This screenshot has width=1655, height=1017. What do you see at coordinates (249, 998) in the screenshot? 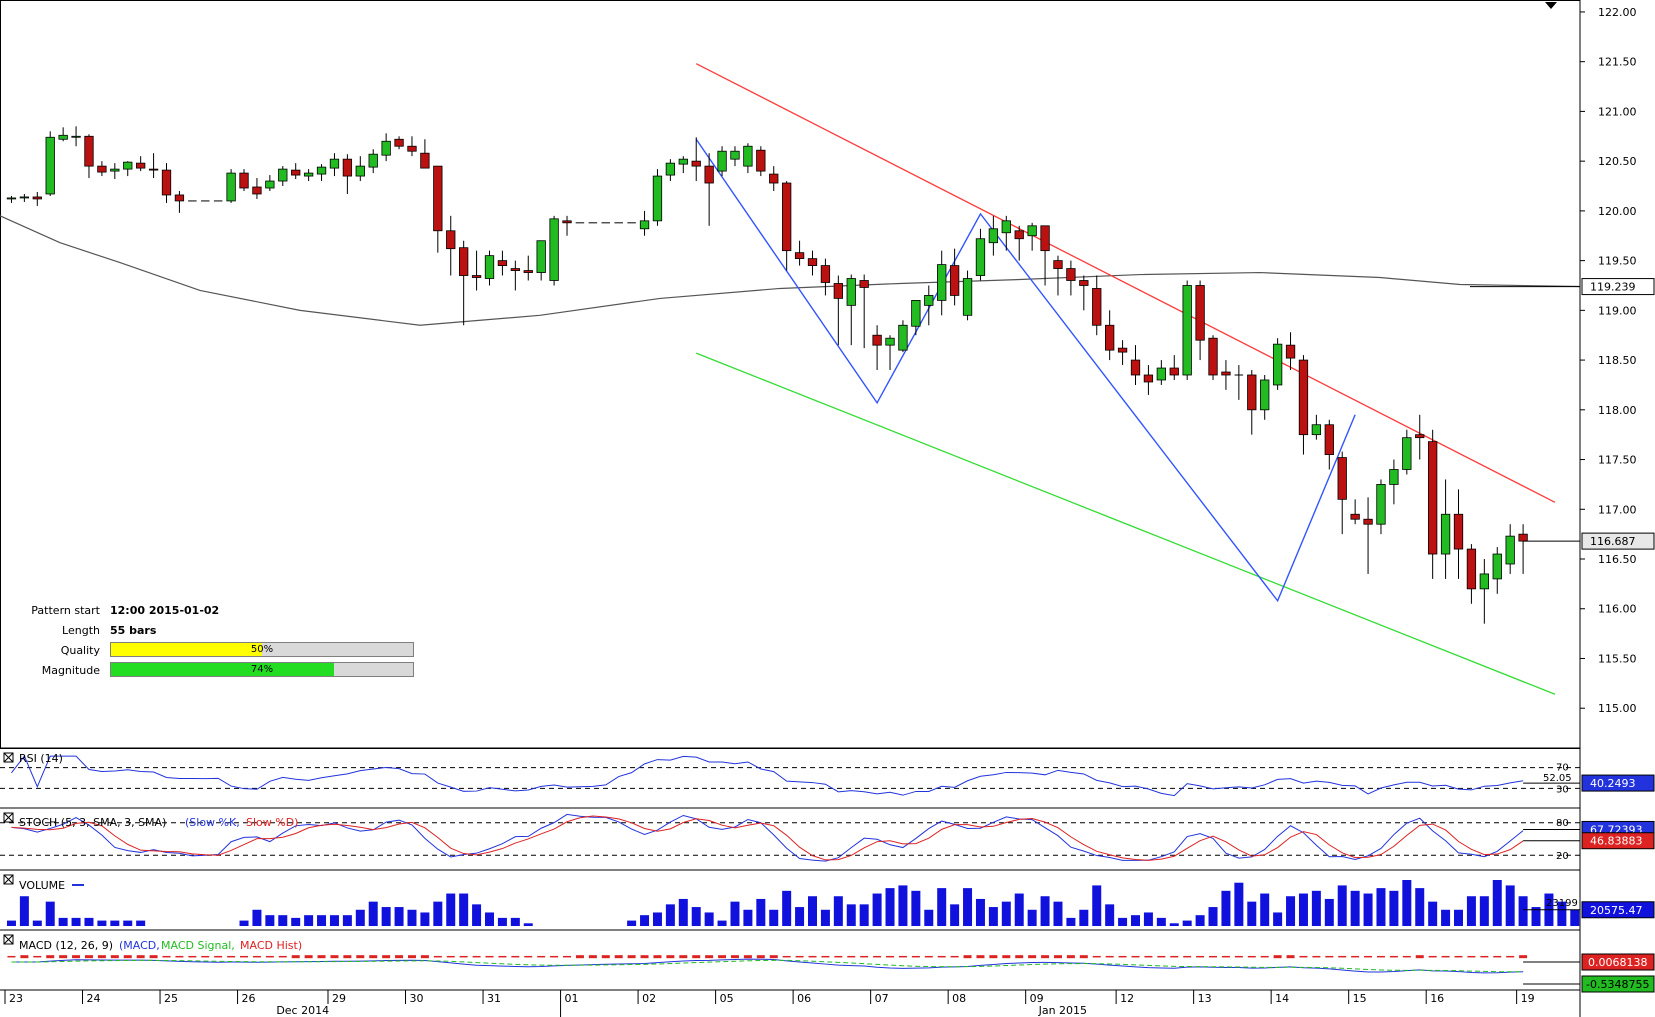
I see `time-tick-label: 26` at bounding box center [249, 998].